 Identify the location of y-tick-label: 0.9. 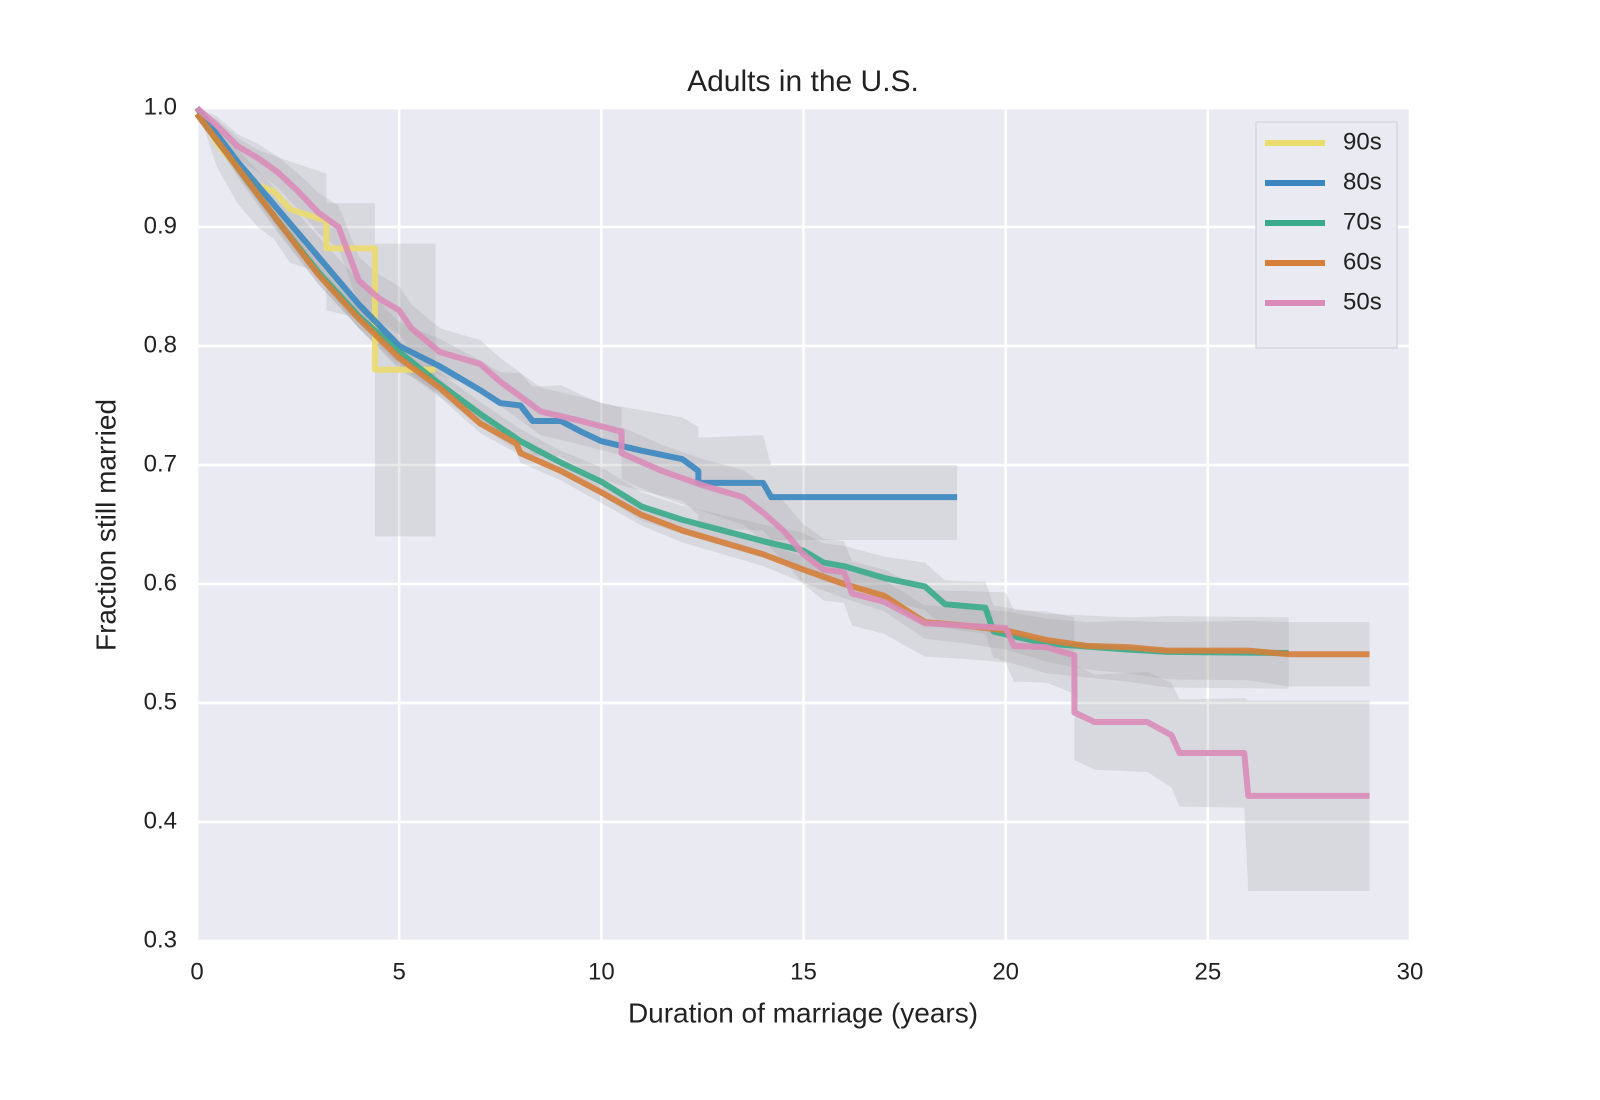
(160, 225).